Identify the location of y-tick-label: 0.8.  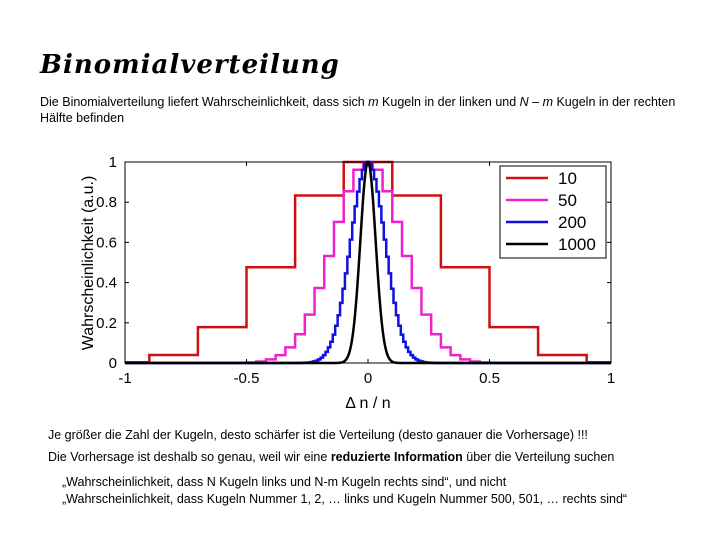
(106, 202).